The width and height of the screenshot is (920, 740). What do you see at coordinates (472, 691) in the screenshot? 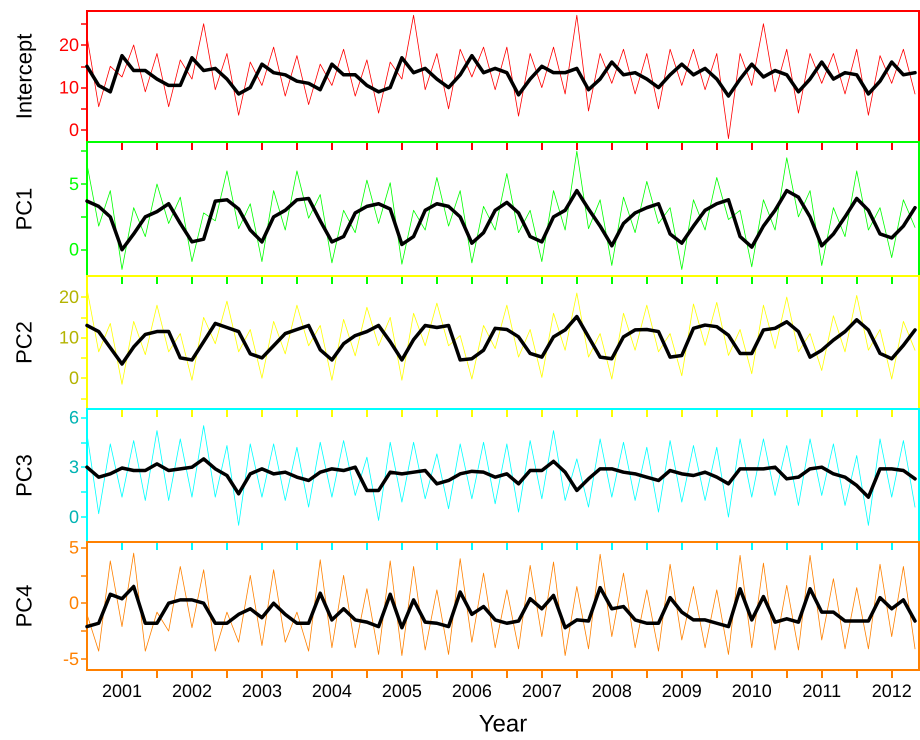
I see `x-tick-label: 2006` at bounding box center [472, 691].